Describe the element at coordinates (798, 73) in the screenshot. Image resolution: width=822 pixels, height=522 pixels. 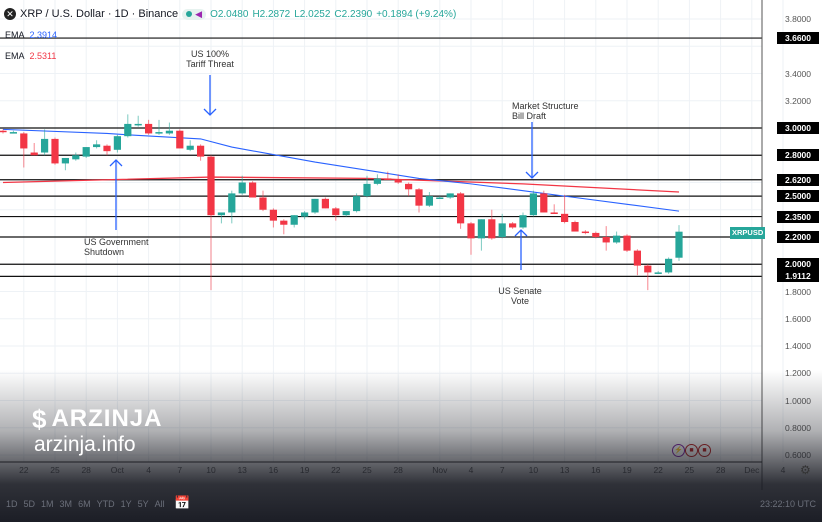
I see `price-tick-label: 3.4000` at that location.